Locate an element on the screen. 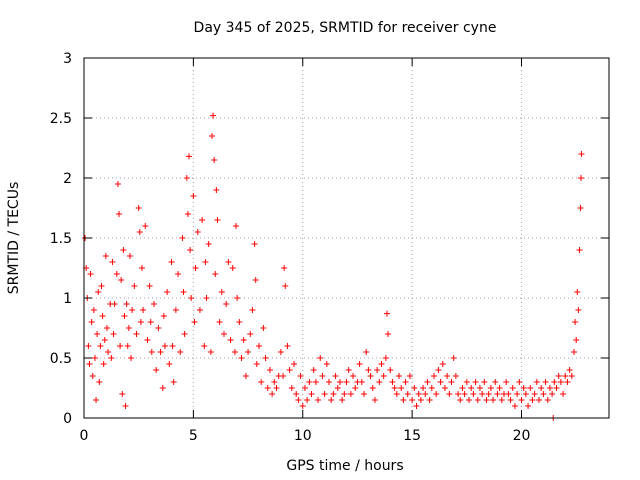  x-tick-label: 5 is located at coordinates (193, 436).